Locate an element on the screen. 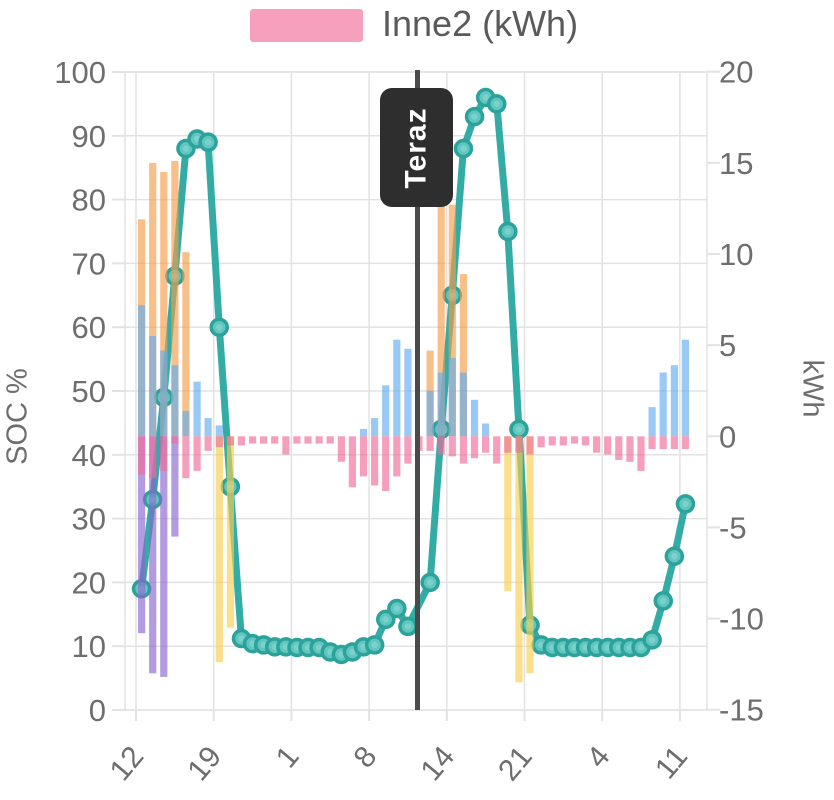  left-axis-tick-label: 10 is located at coordinates (89, 646).